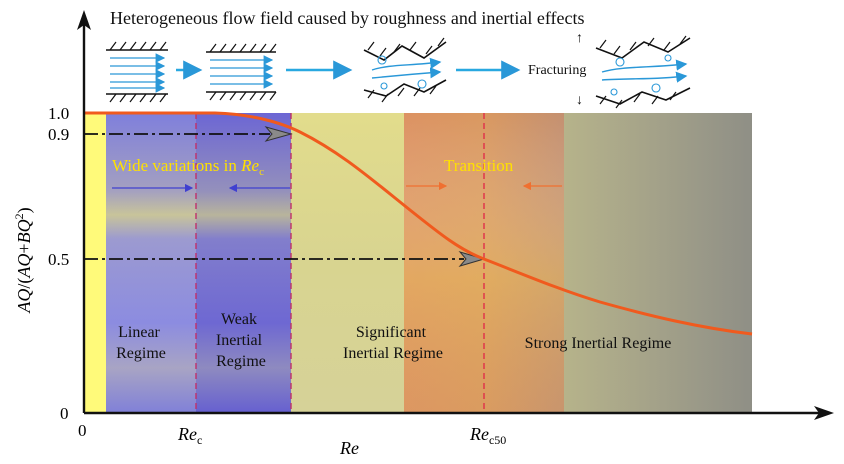 This screenshot has width=844, height=464. Describe the element at coordinates (23, 260) in the screenshot. I see `y-axis-label: AQ/(AQ+BQ2)` at that location.